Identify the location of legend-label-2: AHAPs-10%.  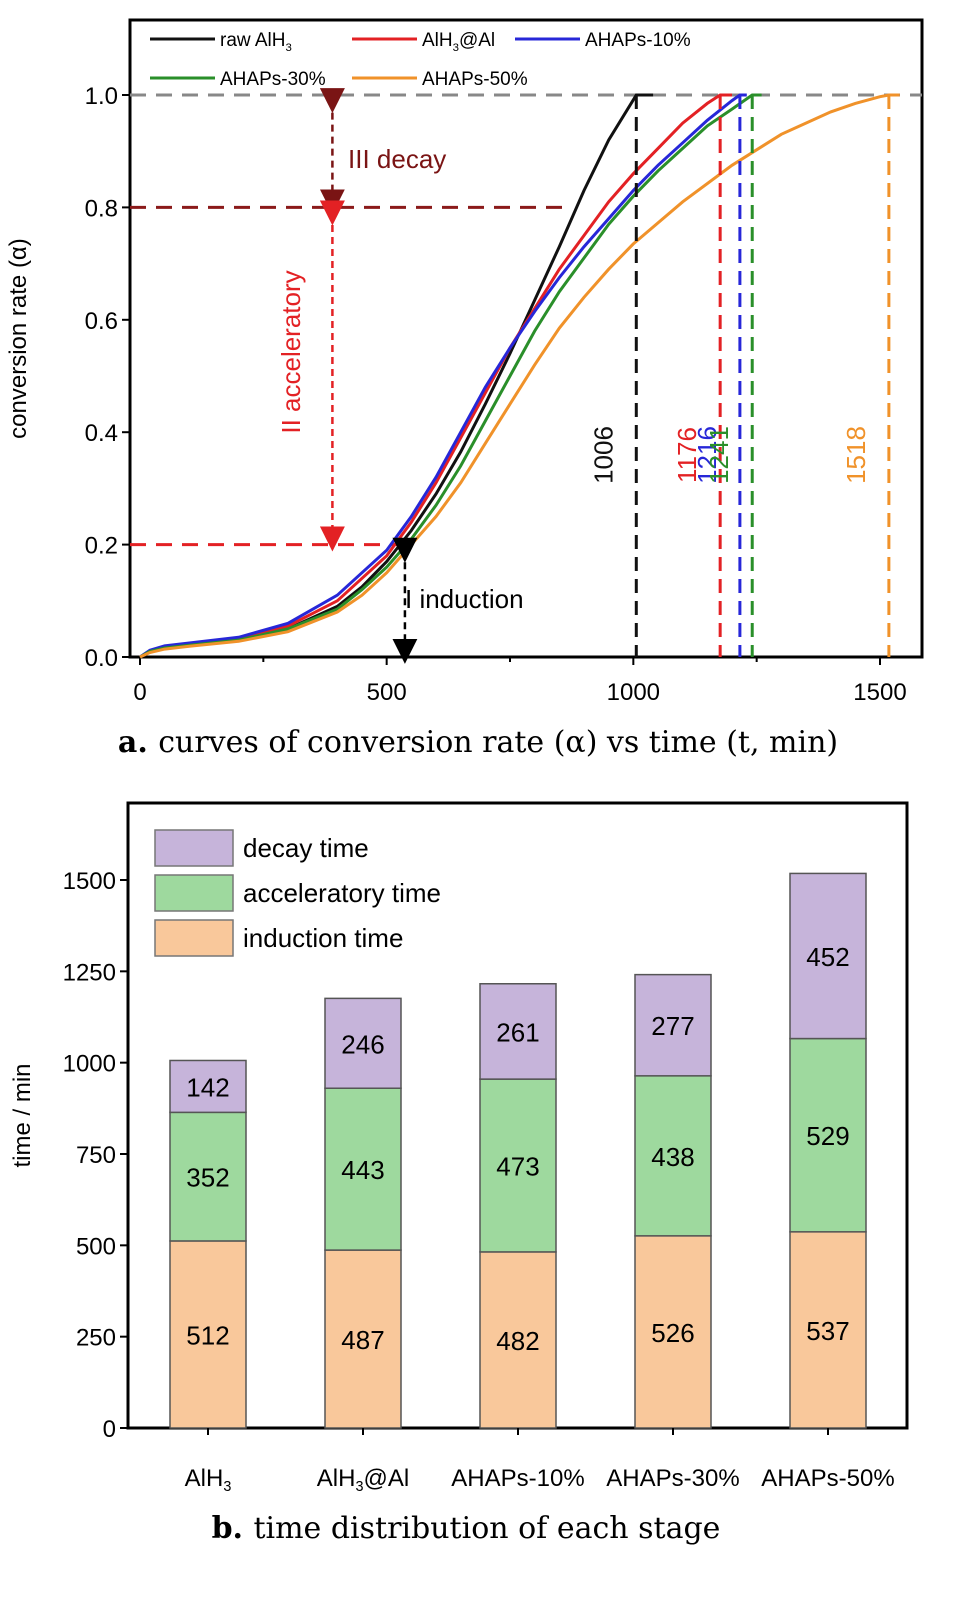
(638, 40).